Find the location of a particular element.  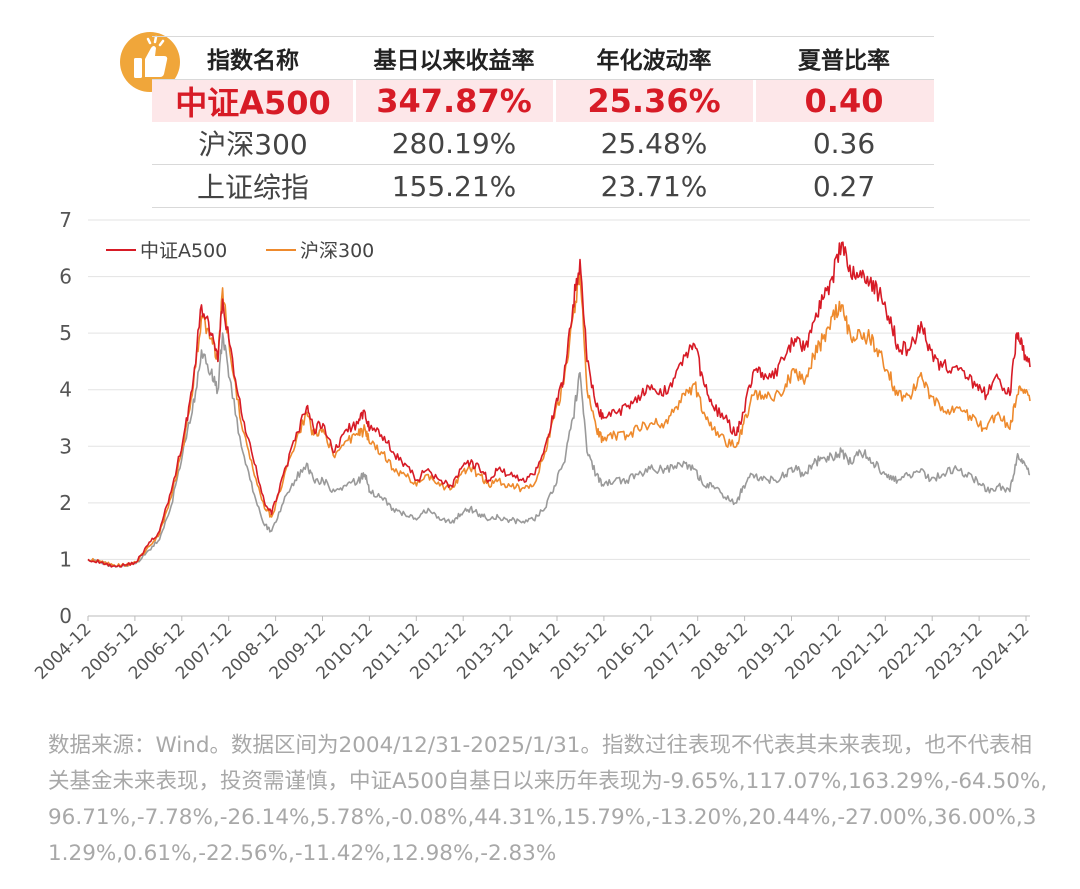

table-row-highlight: 中证A500 347.87% 25.36% 0.40 is located at coordinates (543, 101).